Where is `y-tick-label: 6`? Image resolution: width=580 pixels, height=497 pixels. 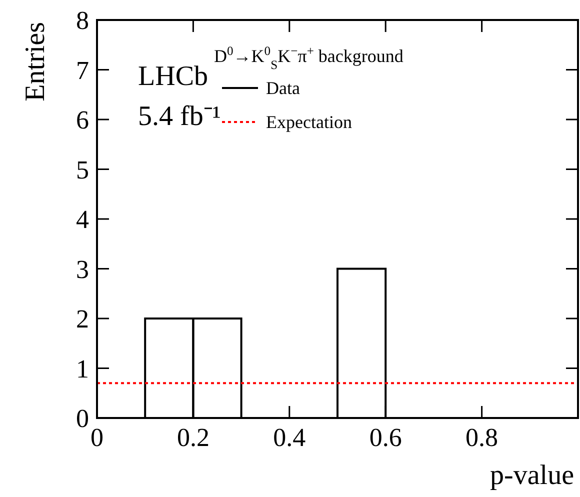
y-tick-label: 6 is located at coordinates (82, 120).